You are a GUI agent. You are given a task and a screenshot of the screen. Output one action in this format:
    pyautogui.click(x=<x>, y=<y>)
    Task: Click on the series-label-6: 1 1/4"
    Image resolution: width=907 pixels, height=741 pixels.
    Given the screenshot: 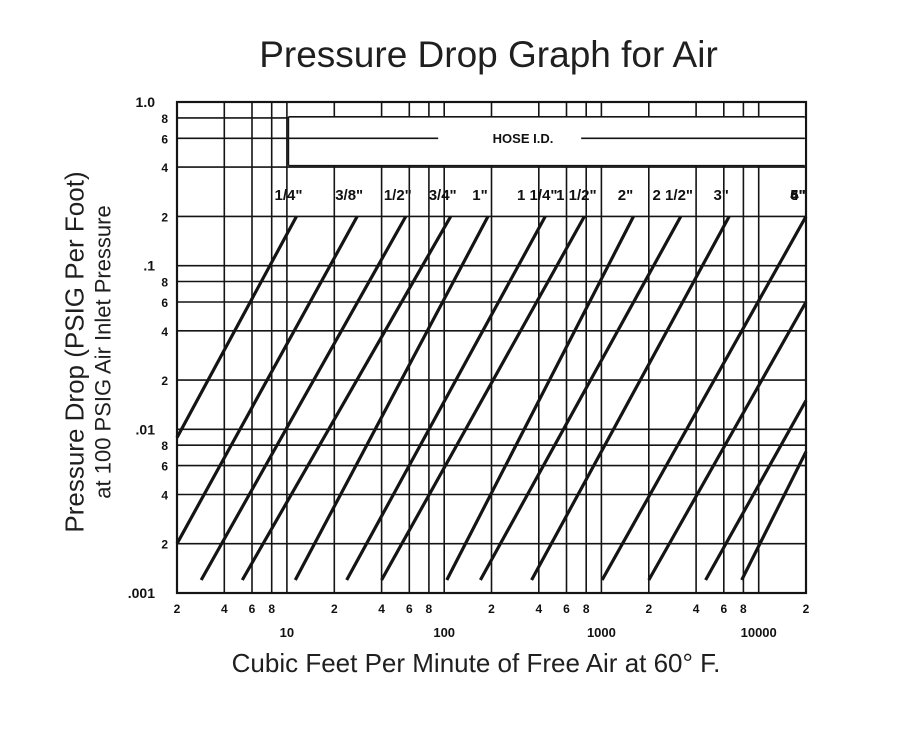 What is the action you would take?
    pyautogui.click(x=537, y=195)
    